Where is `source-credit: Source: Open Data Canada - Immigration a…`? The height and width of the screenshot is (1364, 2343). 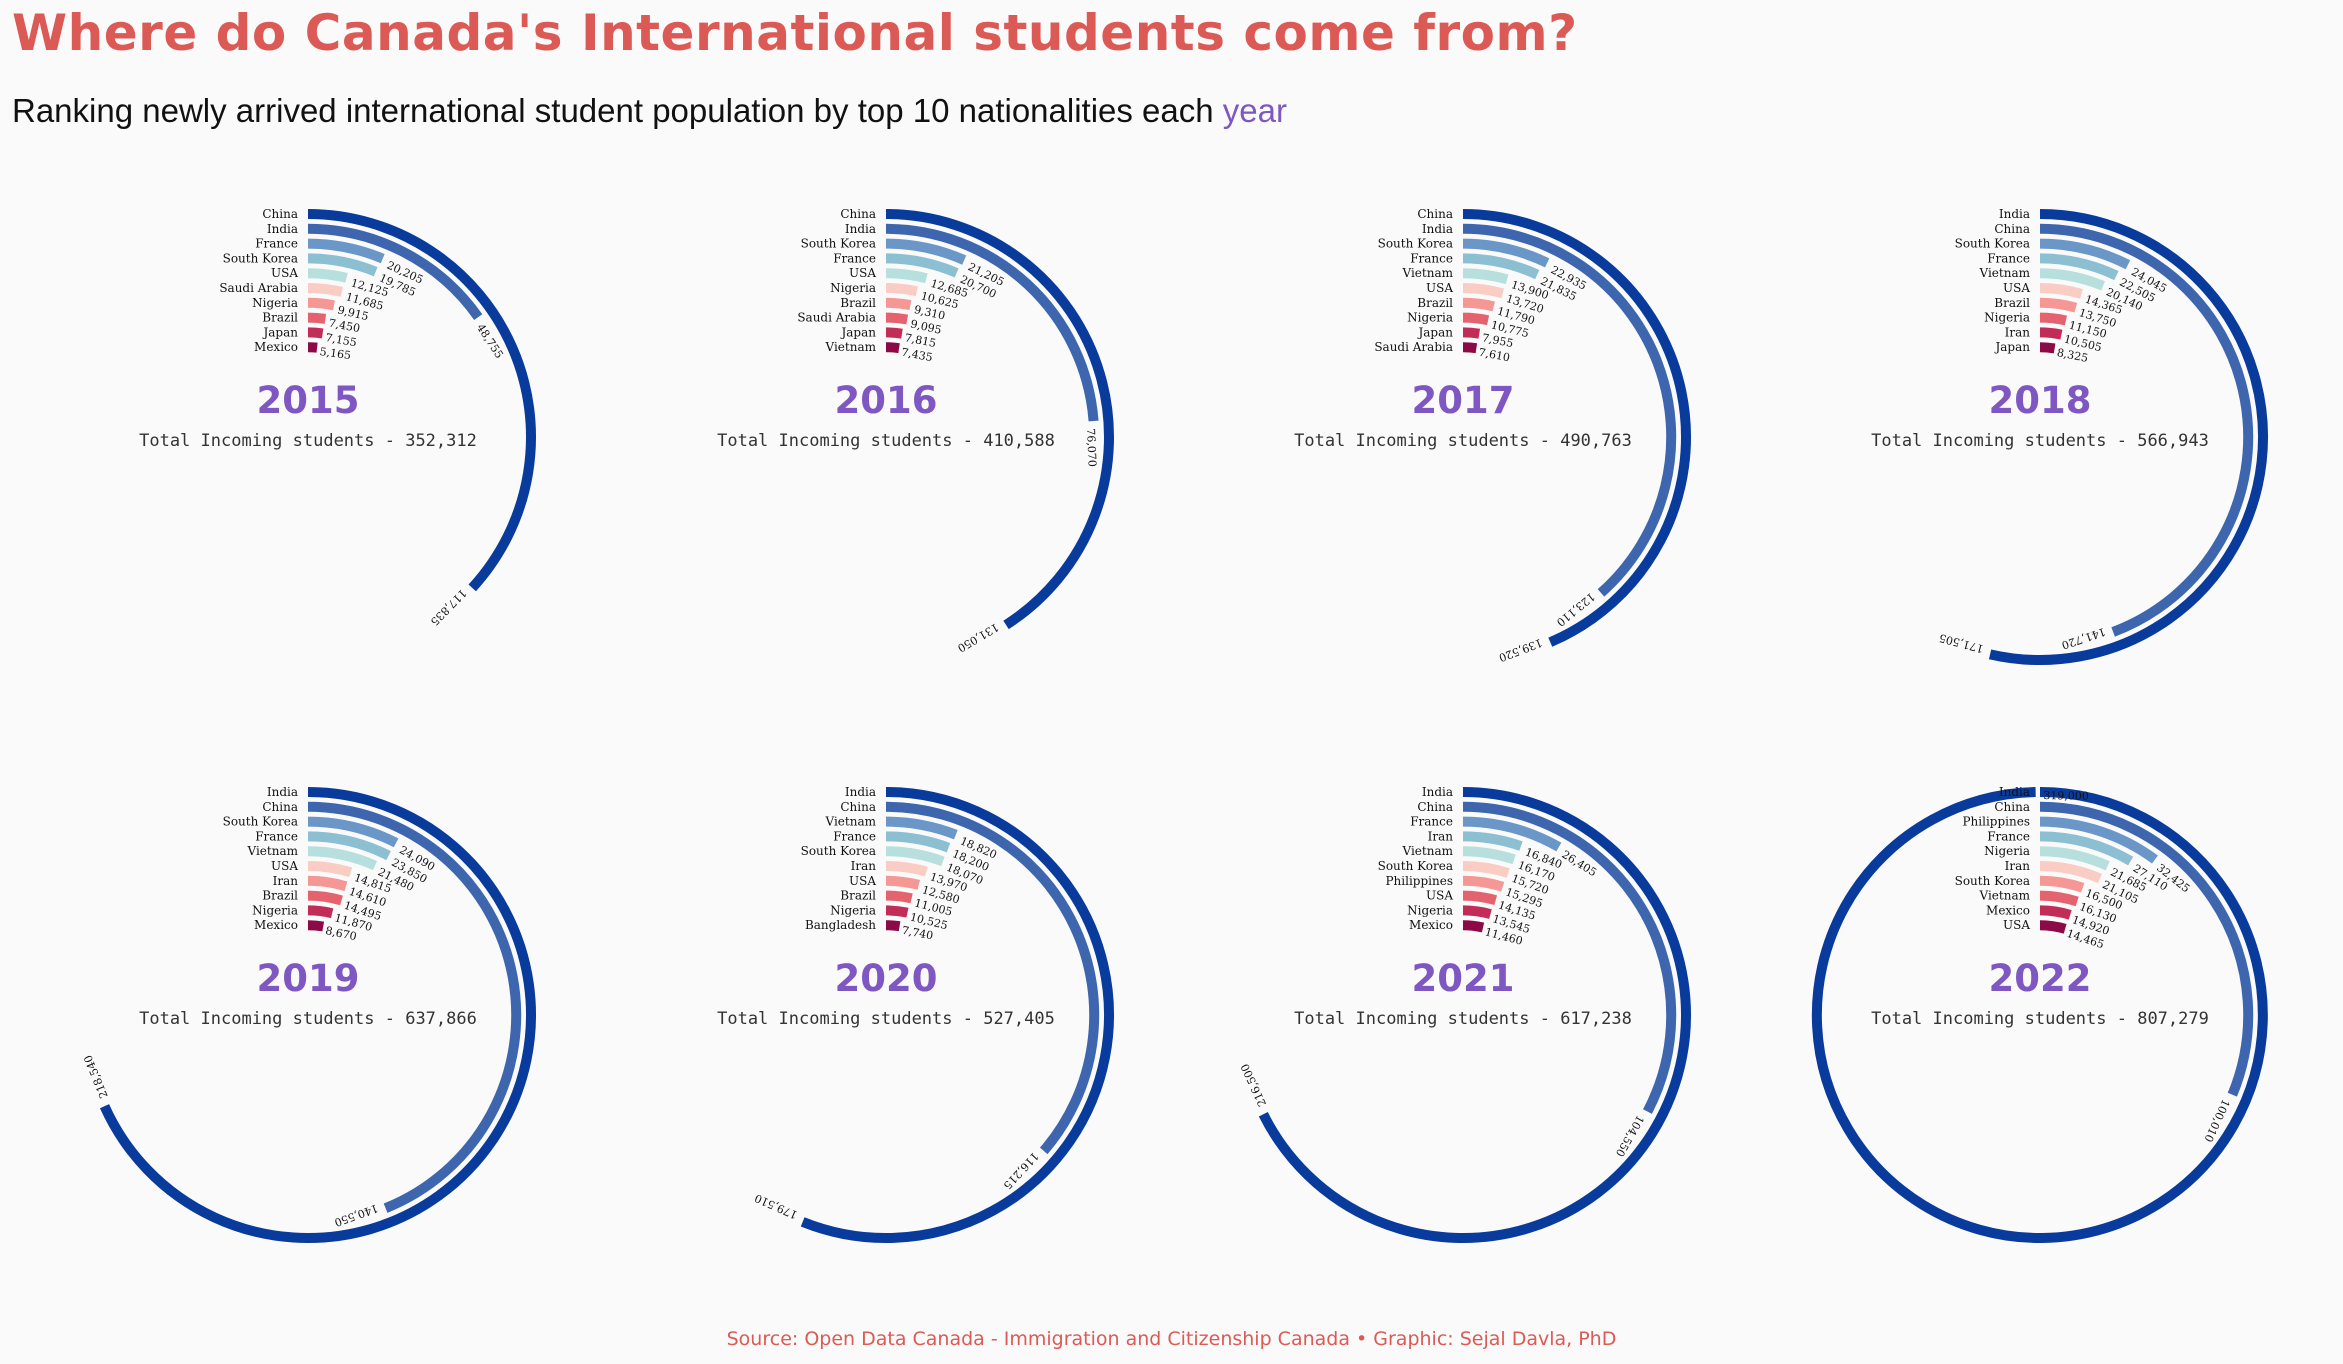
source-credit: Source: Open Data Canada - Immigration a… is located at coordinates (1171, 1339).